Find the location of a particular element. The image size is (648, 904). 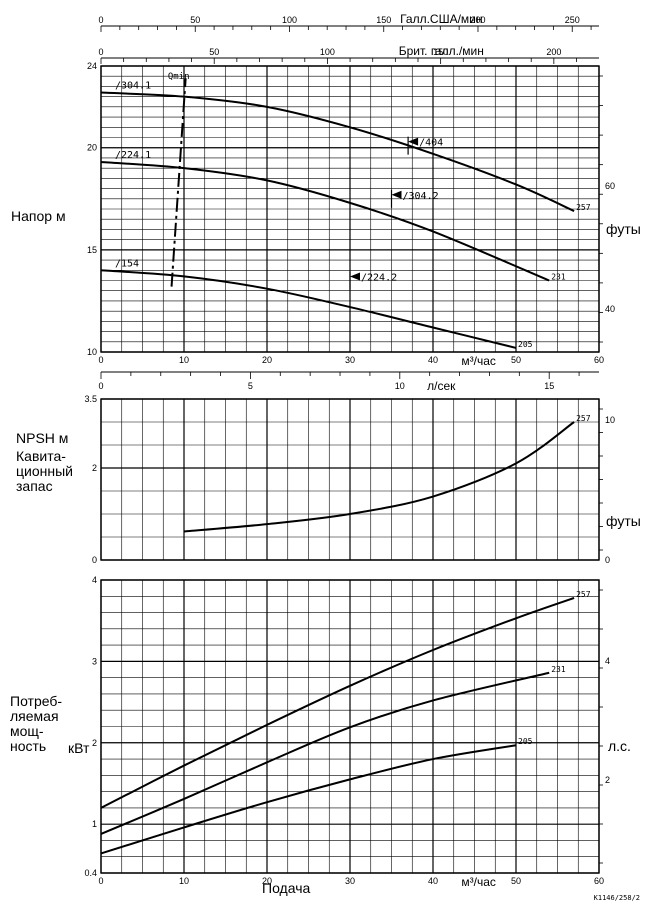

usgpm-axis-tick-label: 100 is located at coordinates (289, 20).